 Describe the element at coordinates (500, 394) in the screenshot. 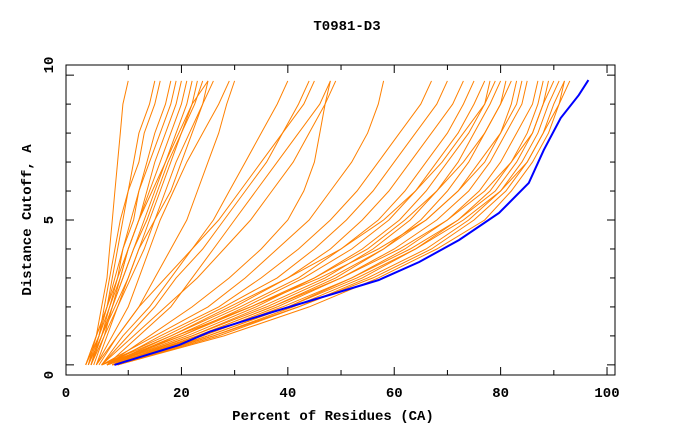

I see `x-tick-label: 80` at that location.